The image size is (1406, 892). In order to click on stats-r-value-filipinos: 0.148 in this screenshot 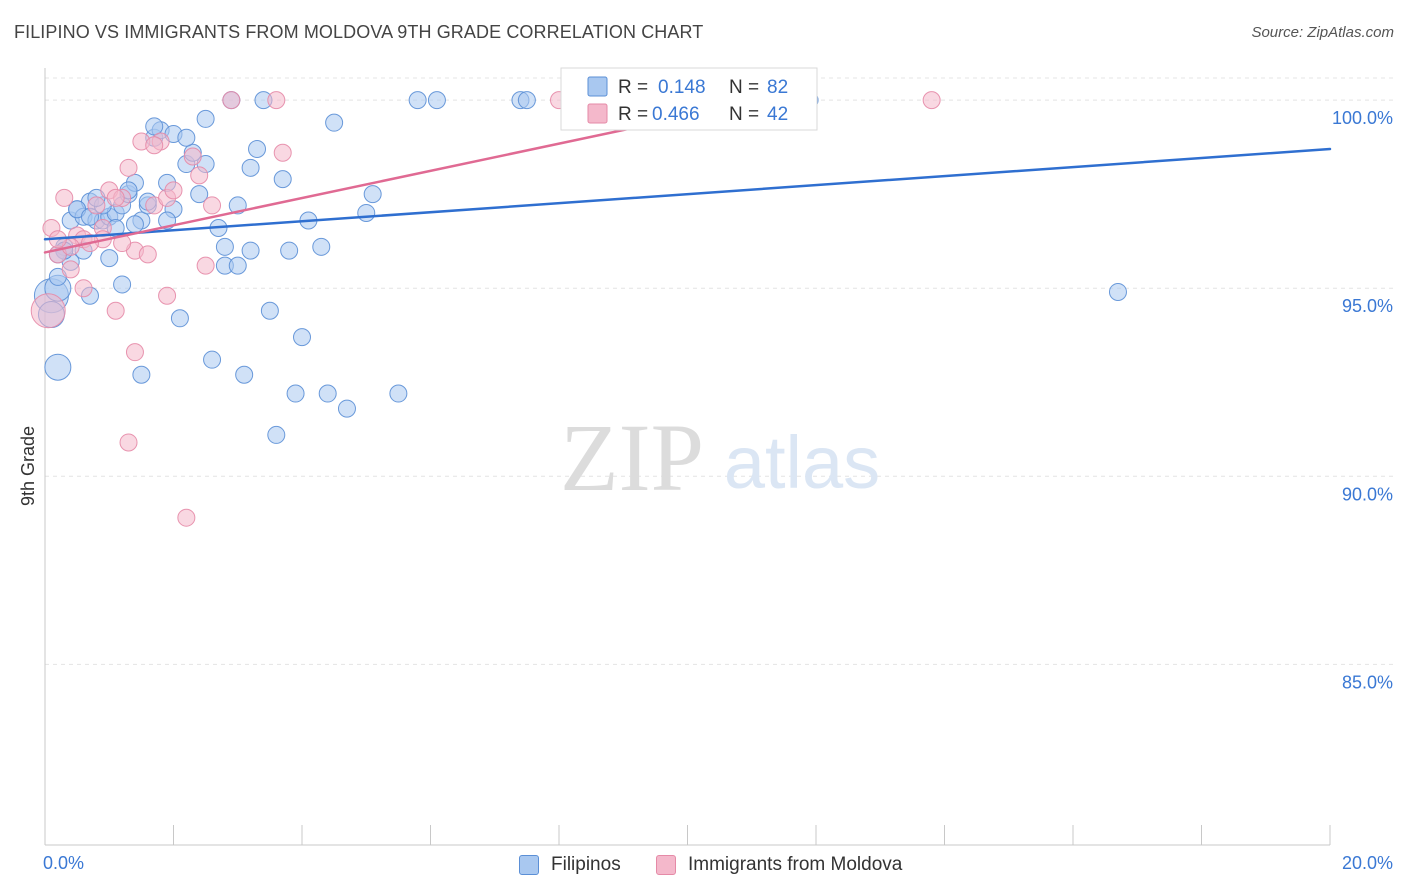, I will do `click(682, 87)`.